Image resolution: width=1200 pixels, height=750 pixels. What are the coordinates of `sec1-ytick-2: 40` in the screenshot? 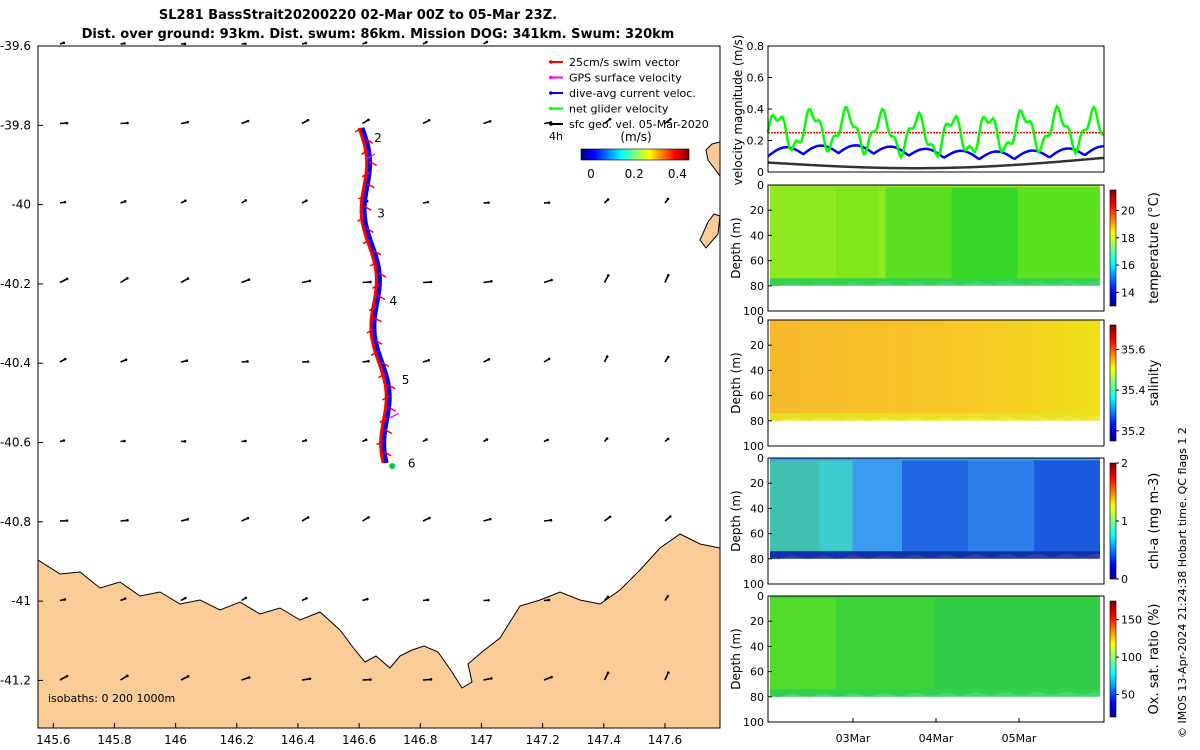 It's located at (757, 370).